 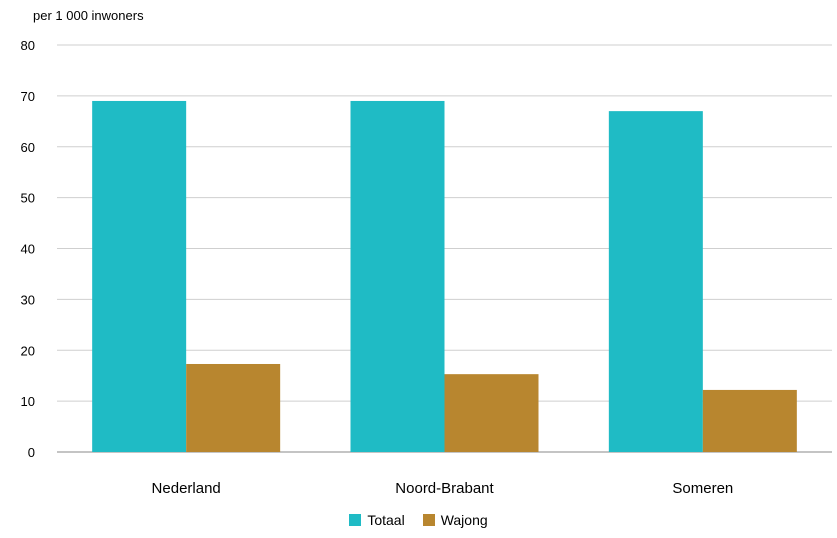 What do you see at coordinates (702, 488) in the screenshot?
I see `x-tick-label: Someren` at bounding box center [702, 488].